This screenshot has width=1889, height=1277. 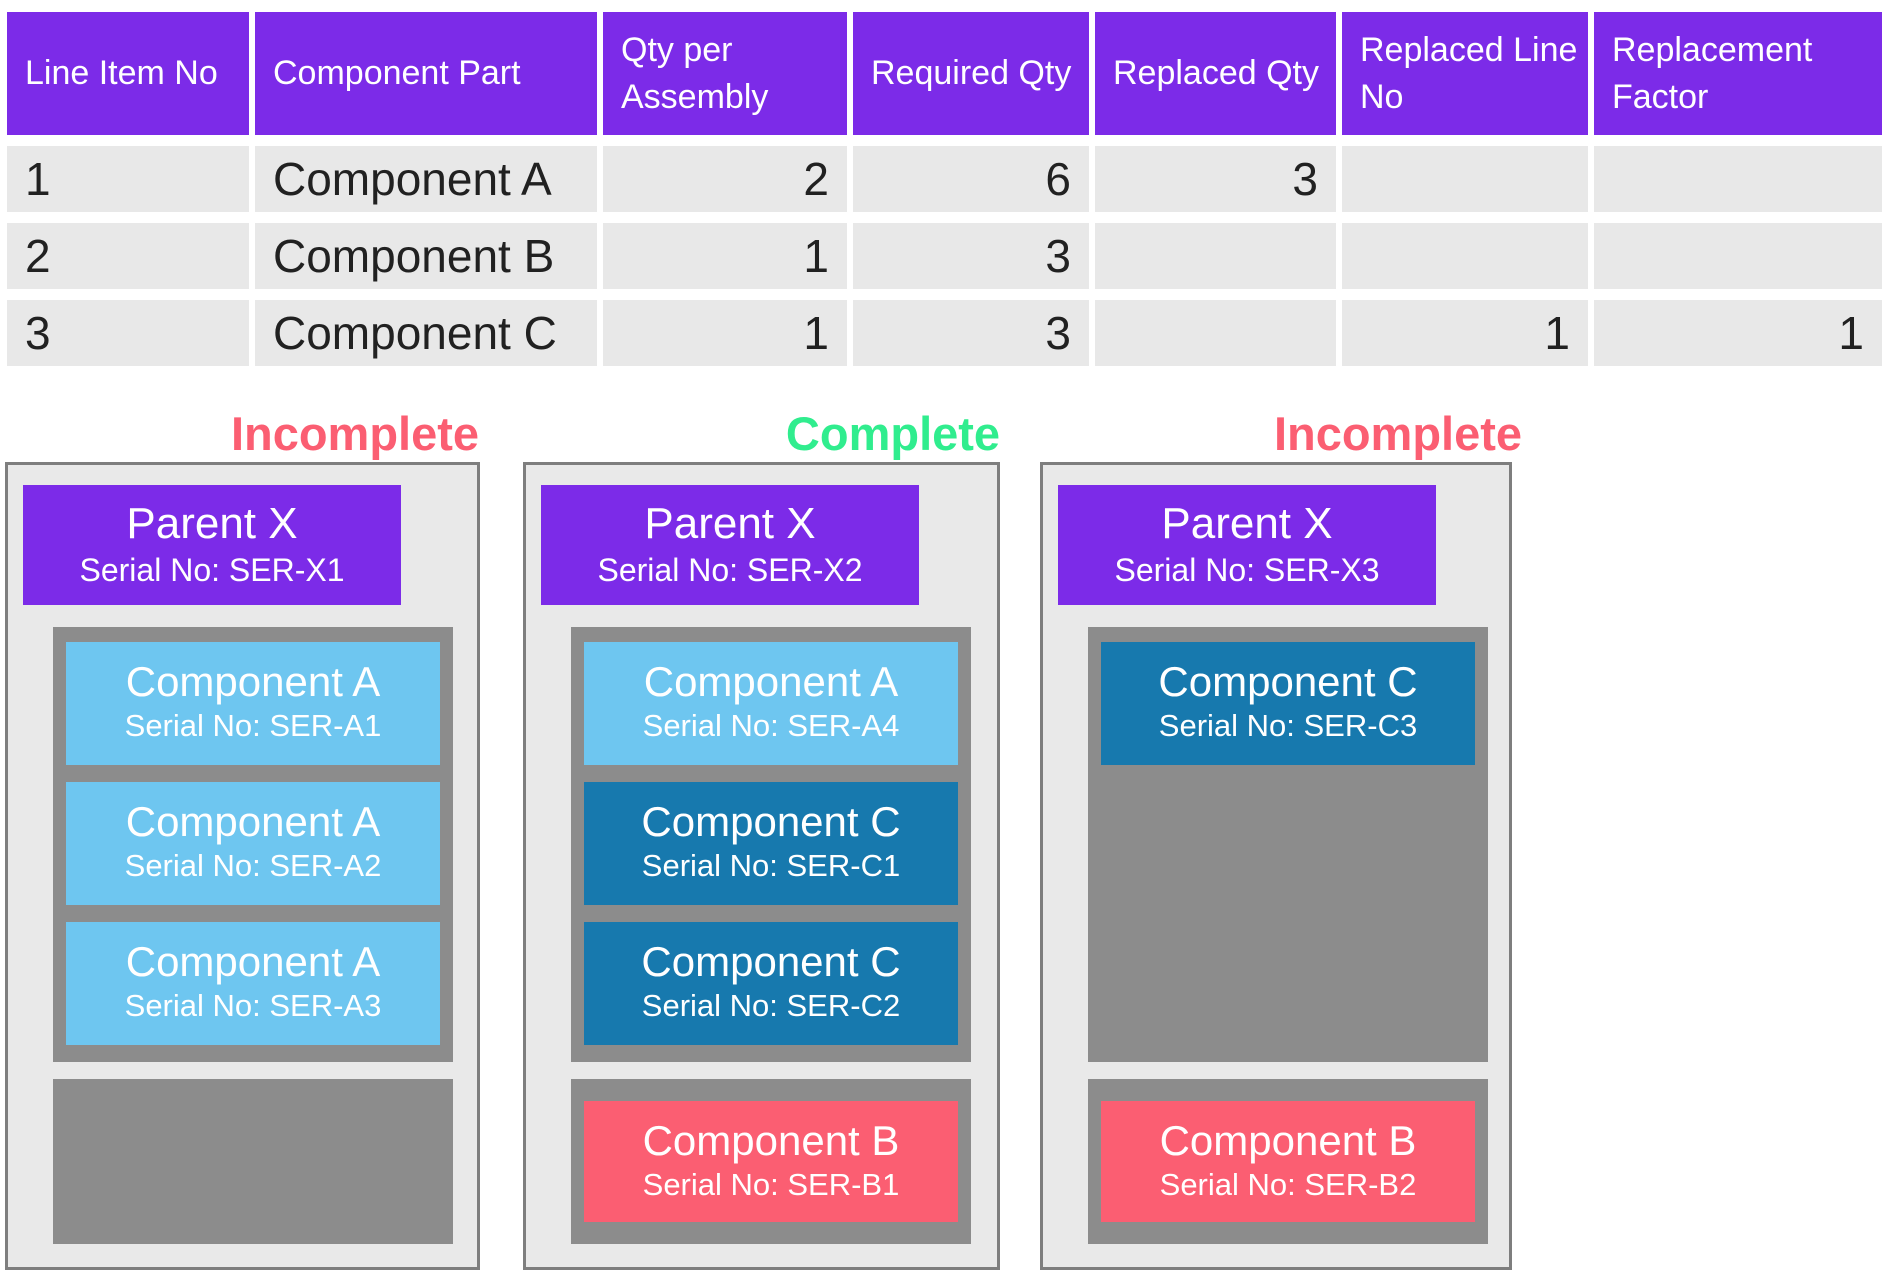 I want to click on table-cell: Component B, so click(x=426, y=256).